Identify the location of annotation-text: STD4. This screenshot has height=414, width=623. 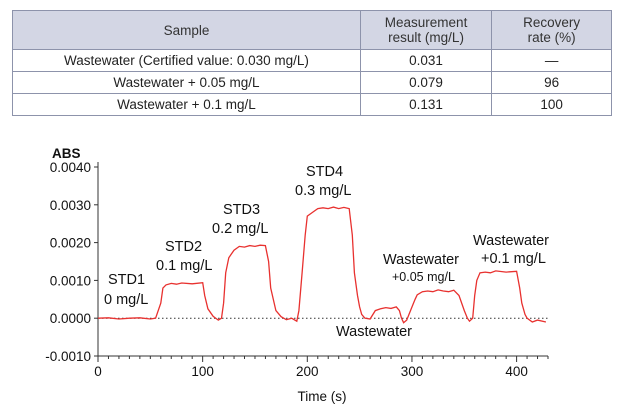
(324, 172).